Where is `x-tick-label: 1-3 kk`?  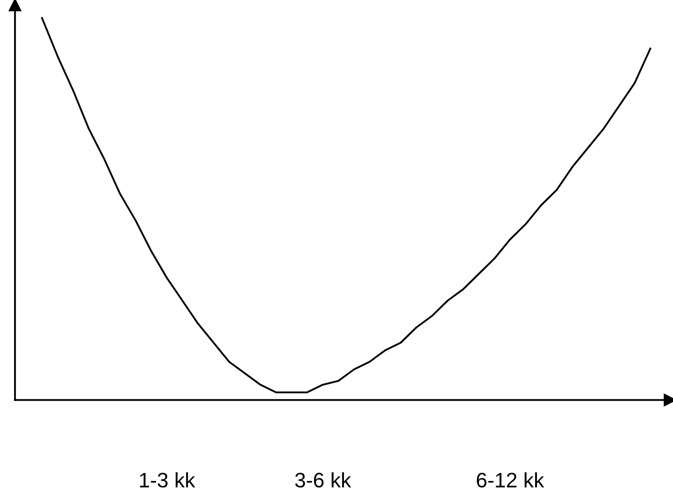 x-tick-label: 1-3 kk is located at coordinates (168, 480).